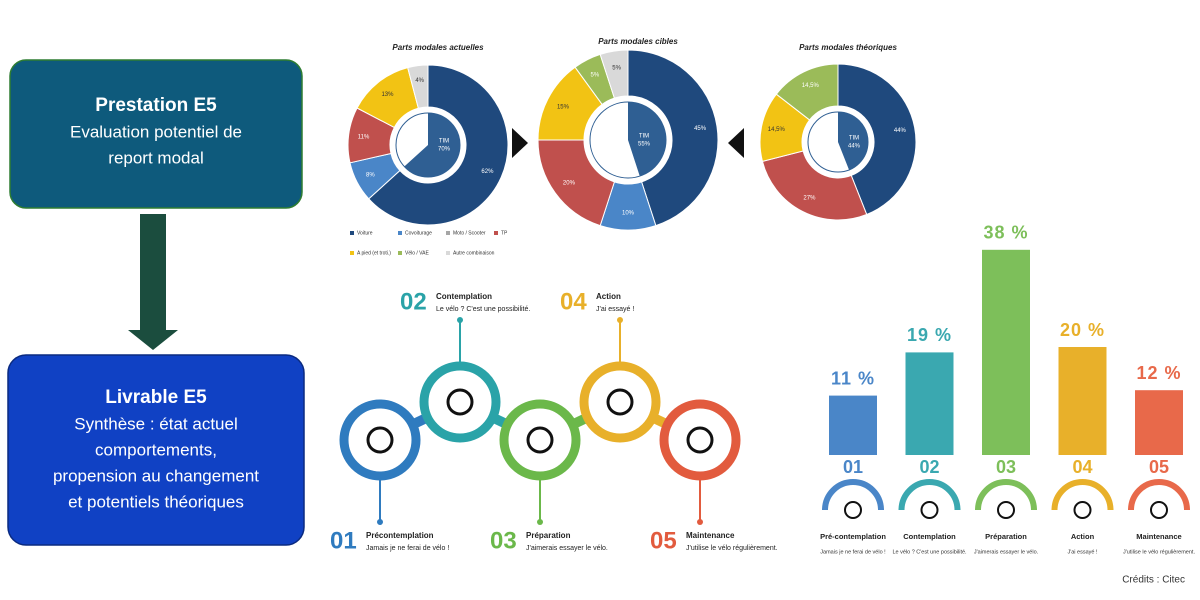  I want to click on legend-label: Voiture, so click(365, 233).